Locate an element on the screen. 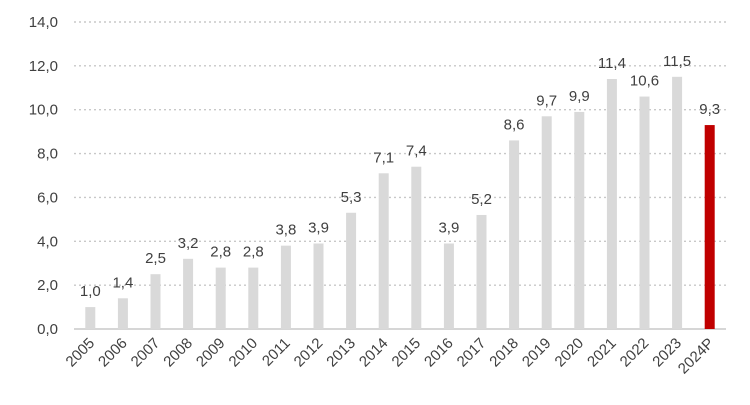 The image size is (750, 405). data-label: 5,3 is located at coordinates (351, 197).